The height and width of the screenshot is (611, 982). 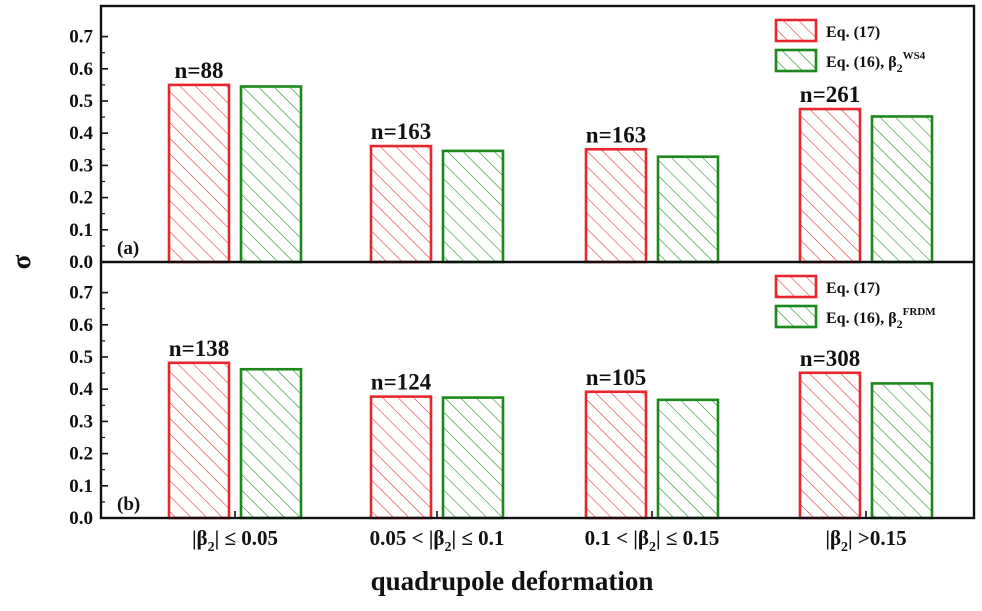 What do you see at coordinates (830, 358) in the screenshot?
I see `sample-count-label: n=308` at bounding box center [830, 358].